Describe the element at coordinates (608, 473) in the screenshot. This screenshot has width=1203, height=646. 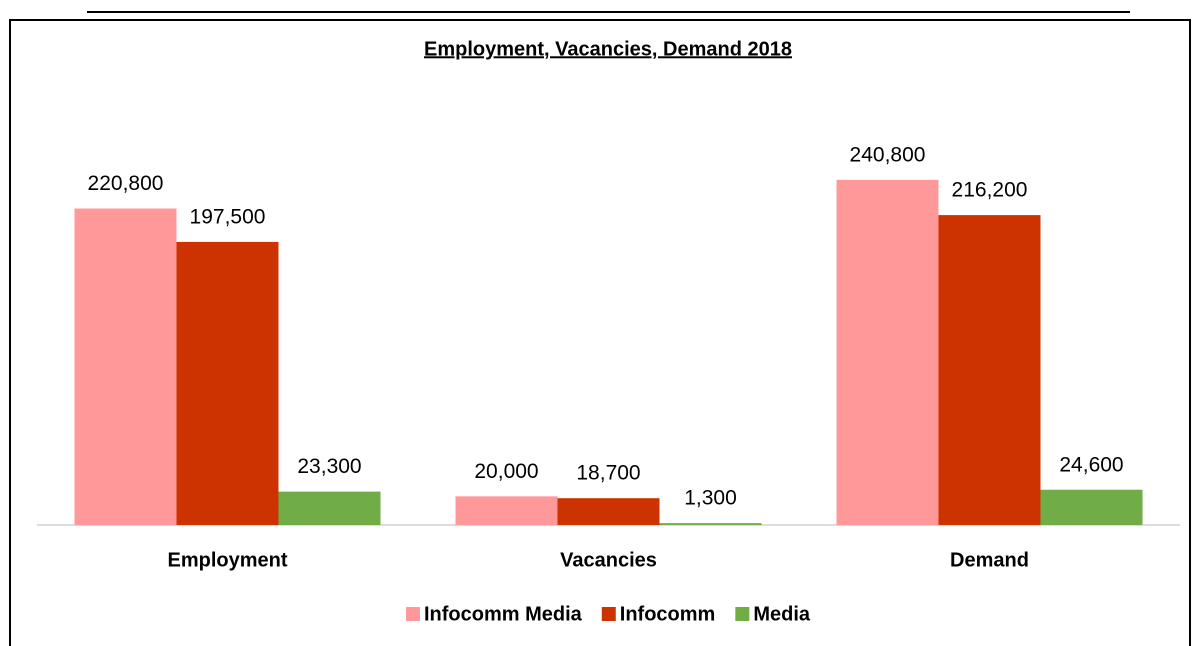
I see `data-label: 18,700` at that location.